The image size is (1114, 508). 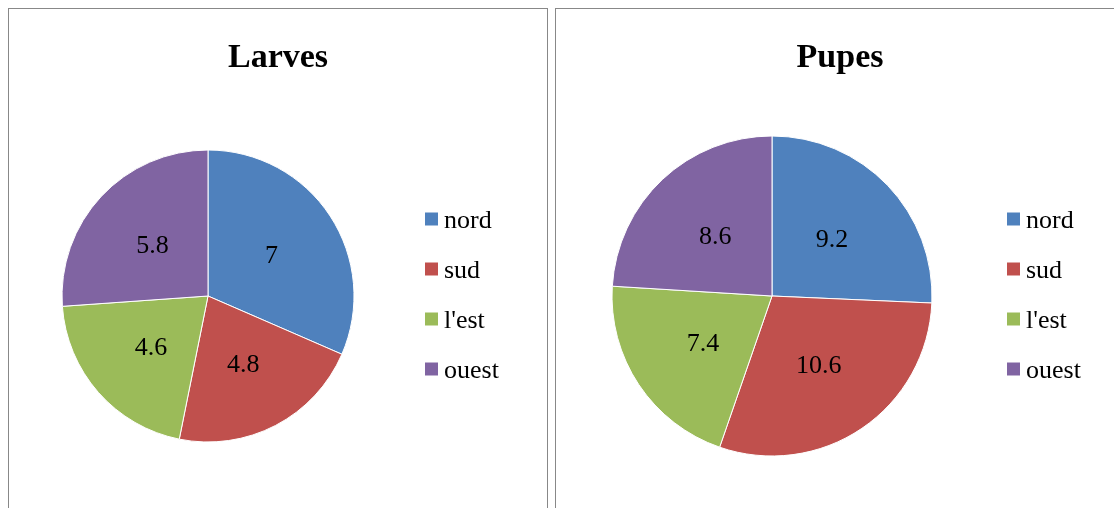 What do you see at coordinates (151, 346) in the screenshot?
I see `data-label: 4.6` at bounding box center [151, 346].